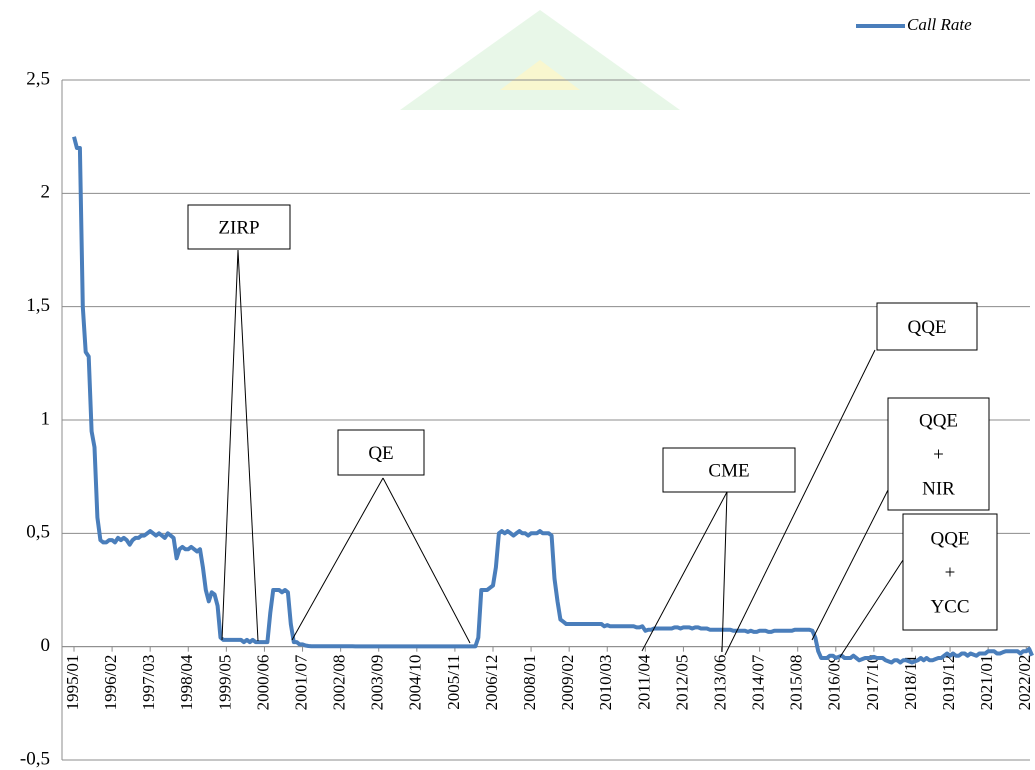  I want to click on x-tick-label: 2022/02, so click(1024, 683).